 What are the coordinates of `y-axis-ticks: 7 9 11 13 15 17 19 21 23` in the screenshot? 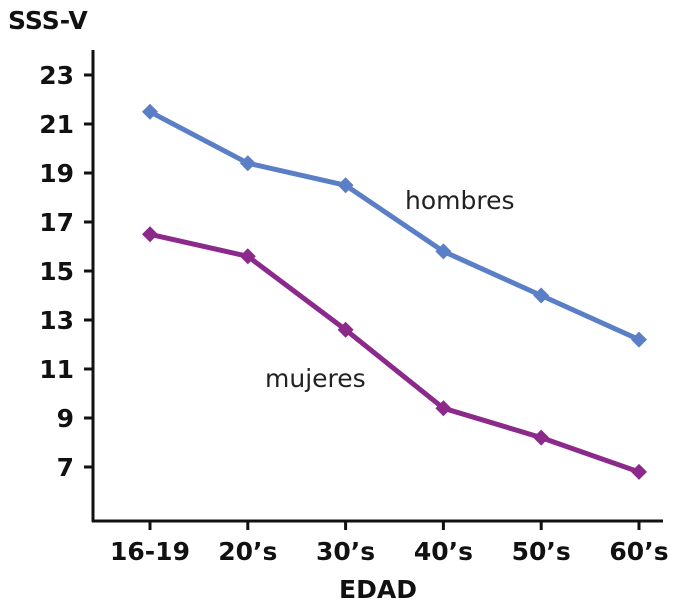 It's located at (66, 271).